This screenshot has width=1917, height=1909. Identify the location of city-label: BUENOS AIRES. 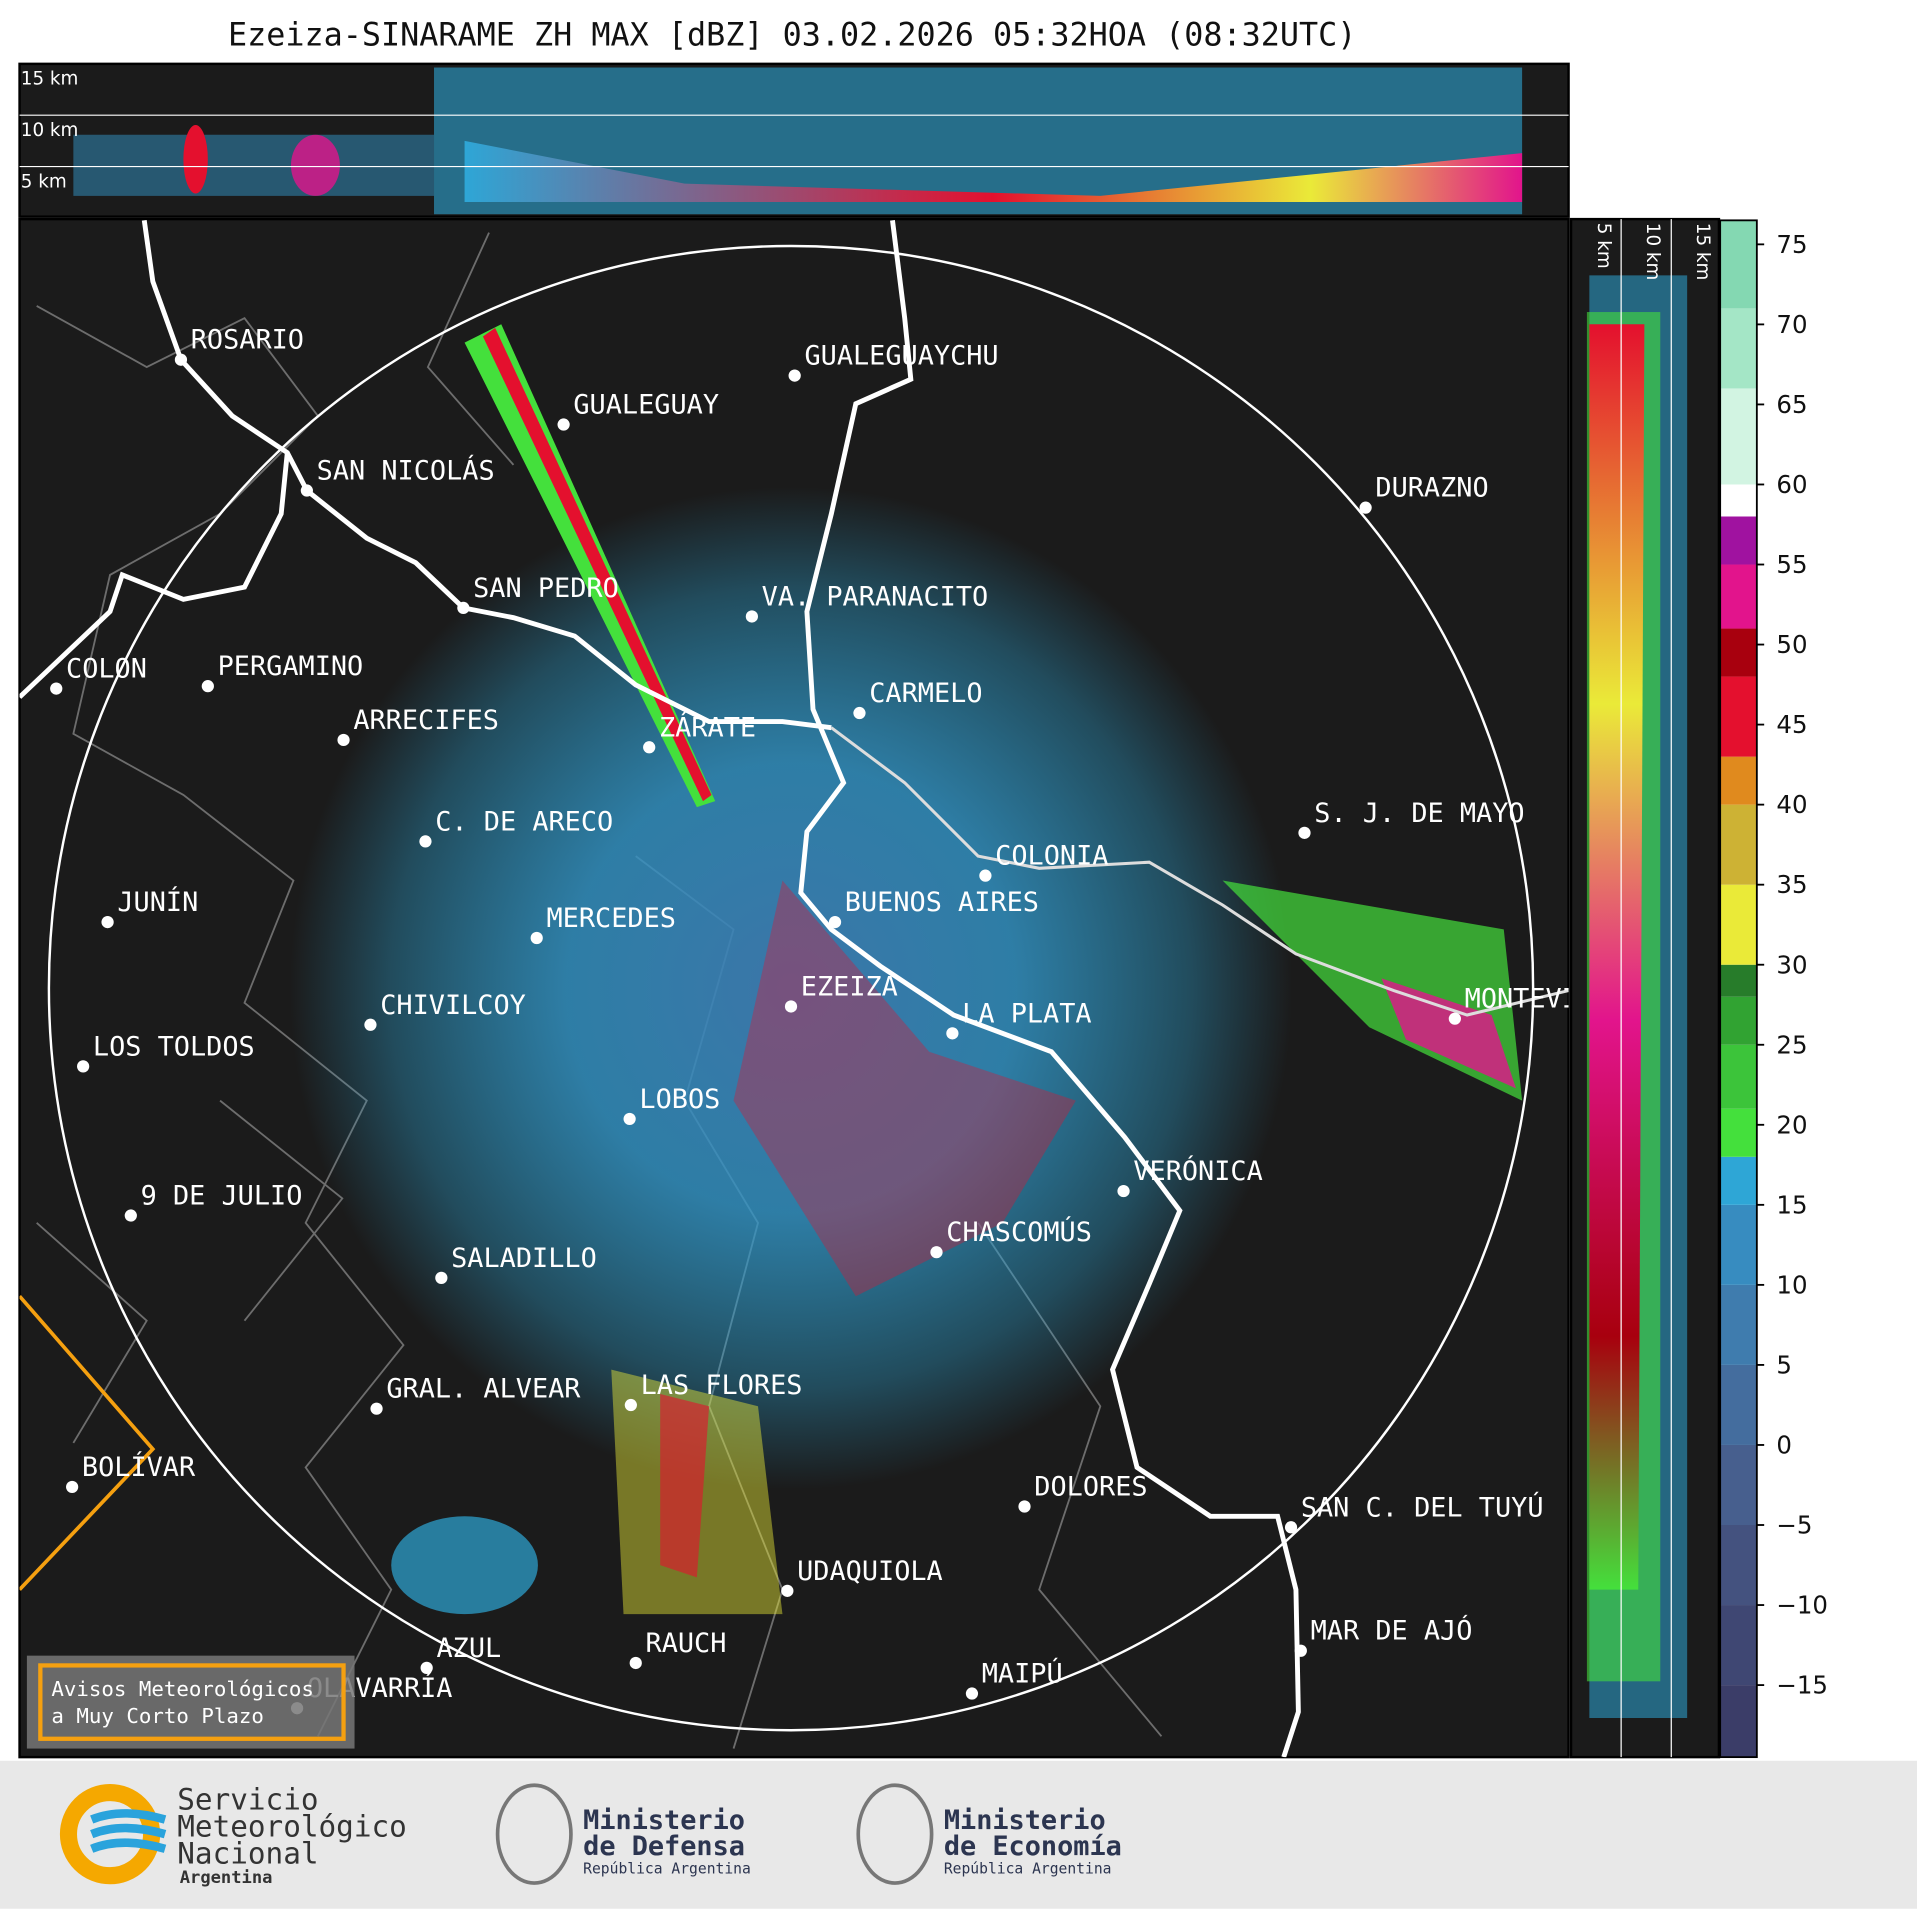
(942, 902).